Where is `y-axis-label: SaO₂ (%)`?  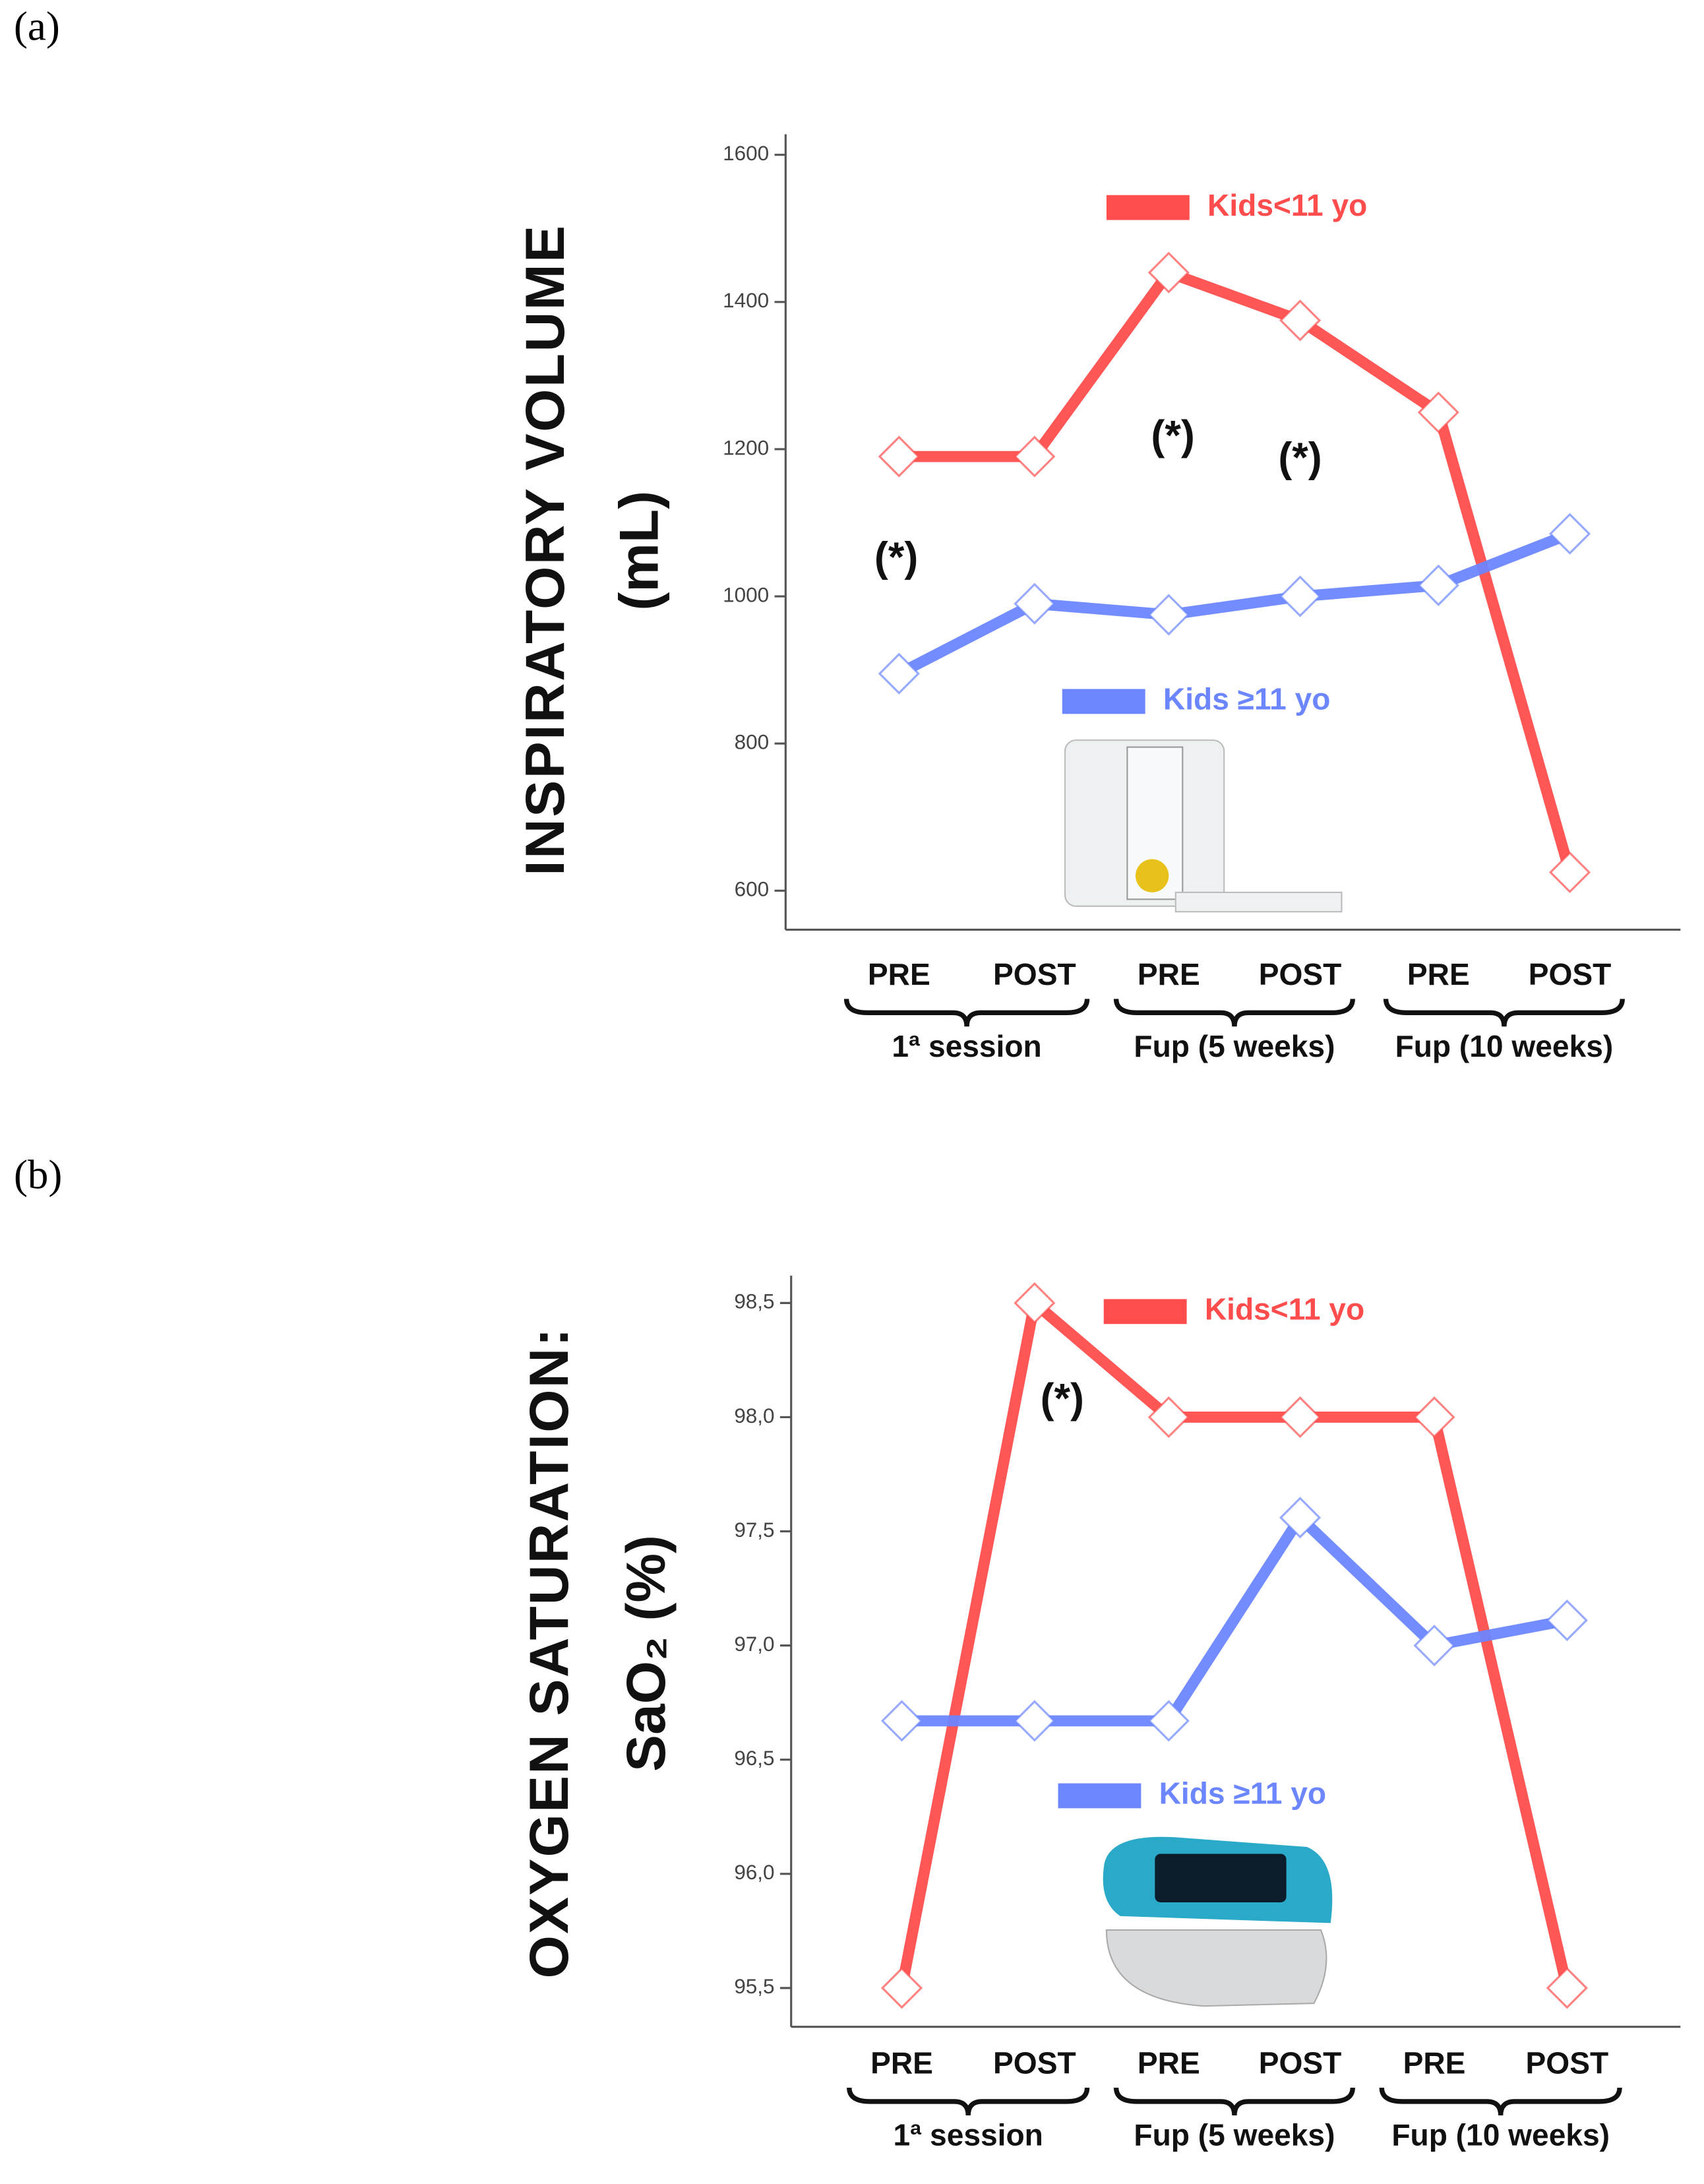 y-axis-label: SaO₂ (%) is located at coordinates (646, 1653).